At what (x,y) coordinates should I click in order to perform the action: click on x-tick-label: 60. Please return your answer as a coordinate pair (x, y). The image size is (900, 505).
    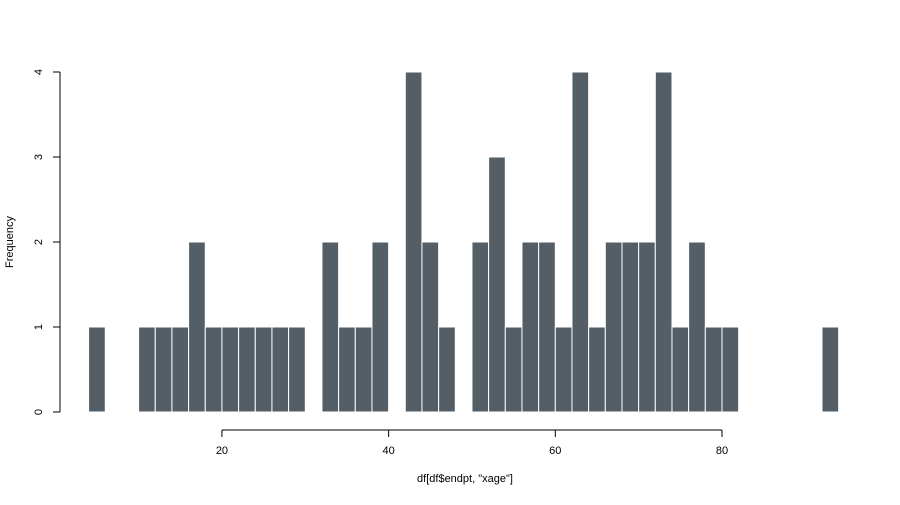
    Looking at the image, I should click on (555, 451).